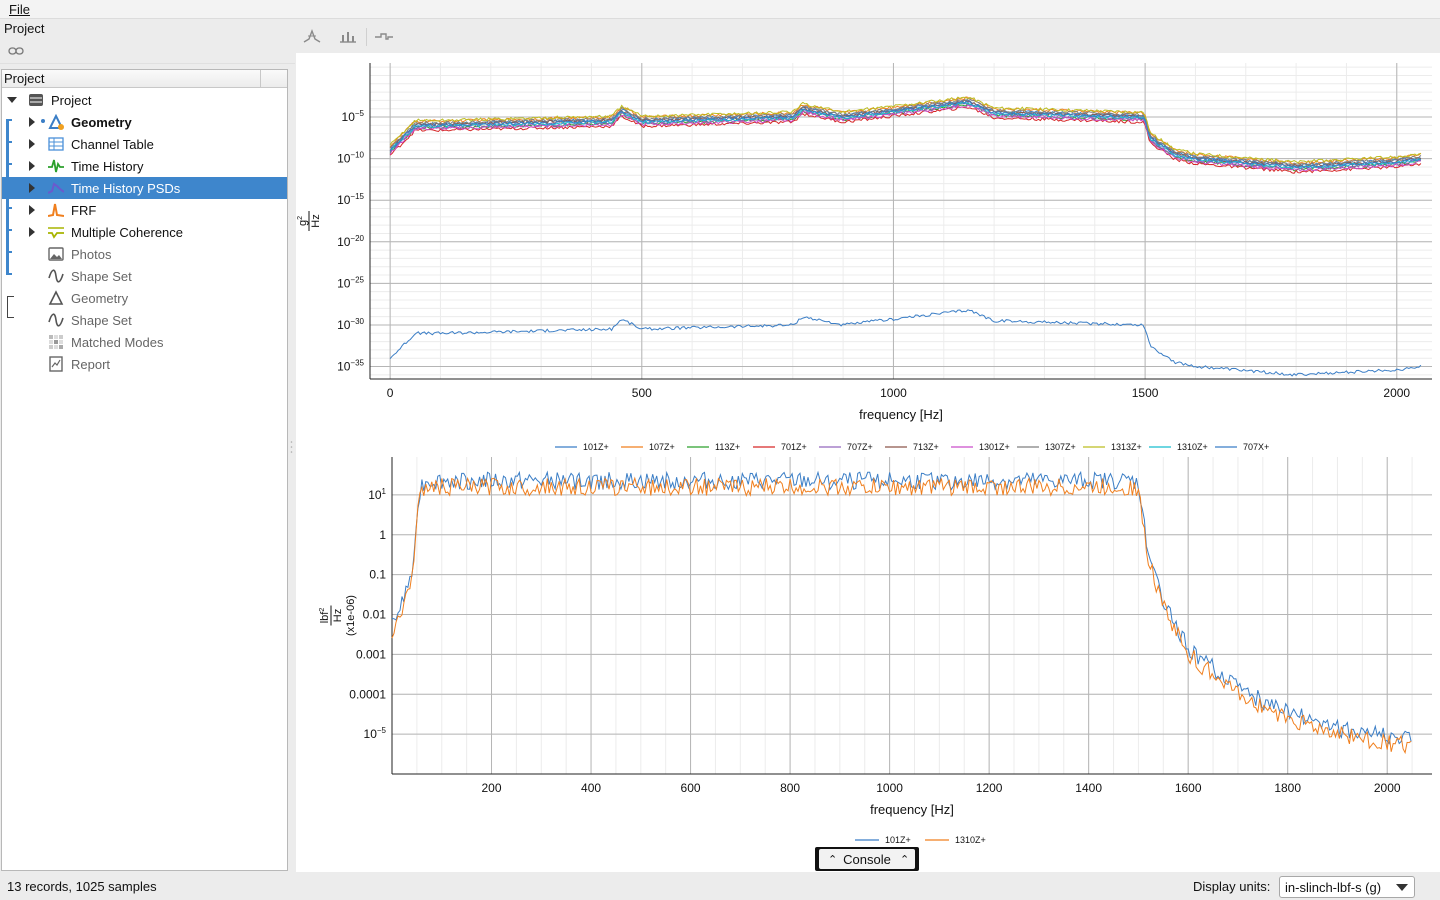 The width and height of the screenshot is (1440, 900). Describe the element at coordinates (316, 220) in the screenshot. I see `y-axis-label-denominator: Hz` at that location.